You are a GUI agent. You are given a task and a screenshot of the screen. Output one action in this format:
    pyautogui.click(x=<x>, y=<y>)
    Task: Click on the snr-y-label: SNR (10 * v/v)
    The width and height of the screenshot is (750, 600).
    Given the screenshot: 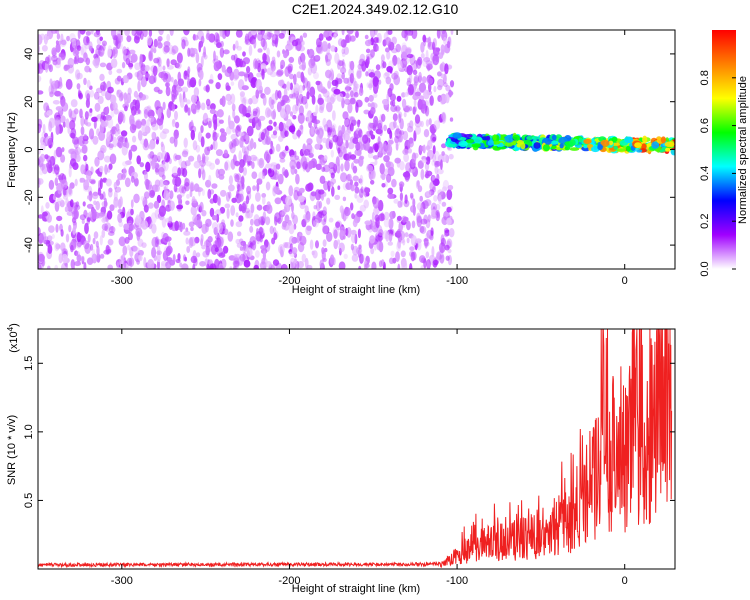 What is the action you would take?
    pyautogui.click(x=12, y=450)
    